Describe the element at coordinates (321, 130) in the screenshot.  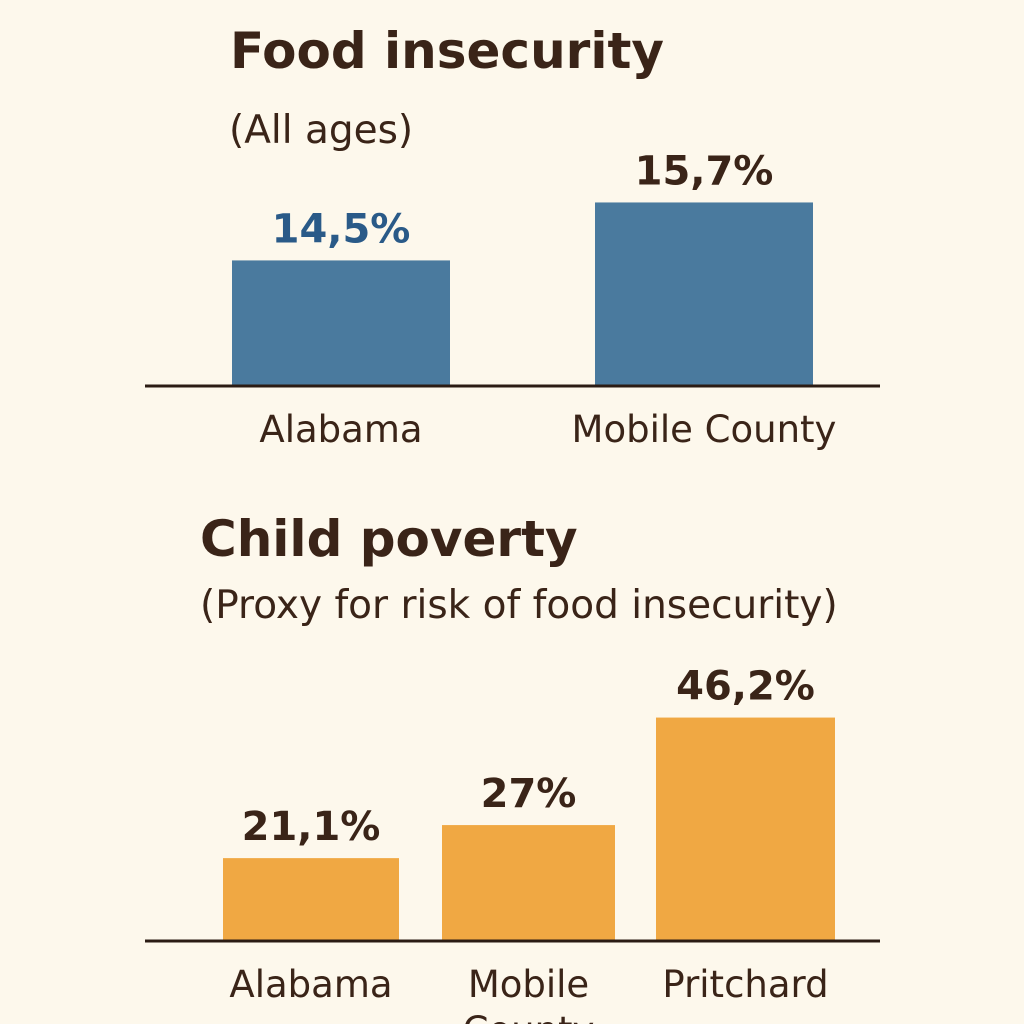
I see `chart-subtitle: (All ages)` at that location.